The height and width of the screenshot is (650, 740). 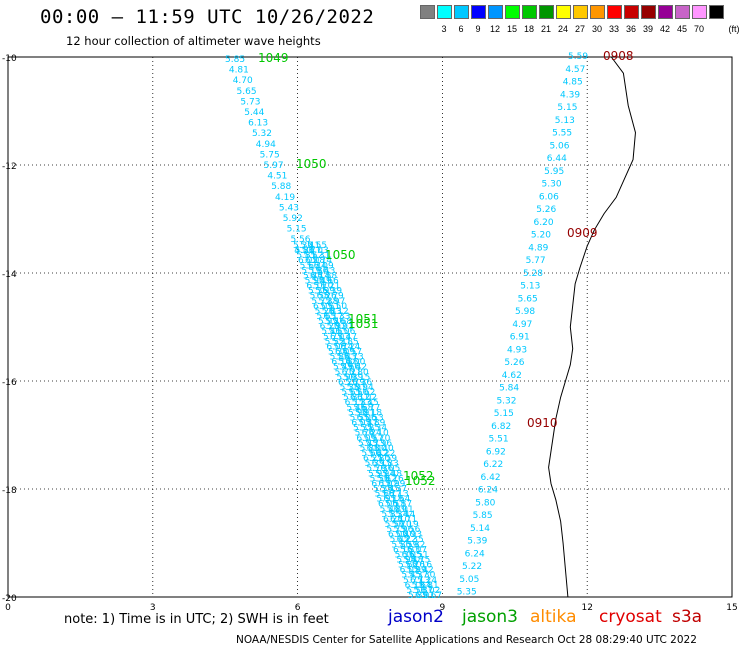 What do you see at coordinates (310, 266) in the screenshot?
I see `wave-height-value: 5.67` at bounding box center [310, 266].